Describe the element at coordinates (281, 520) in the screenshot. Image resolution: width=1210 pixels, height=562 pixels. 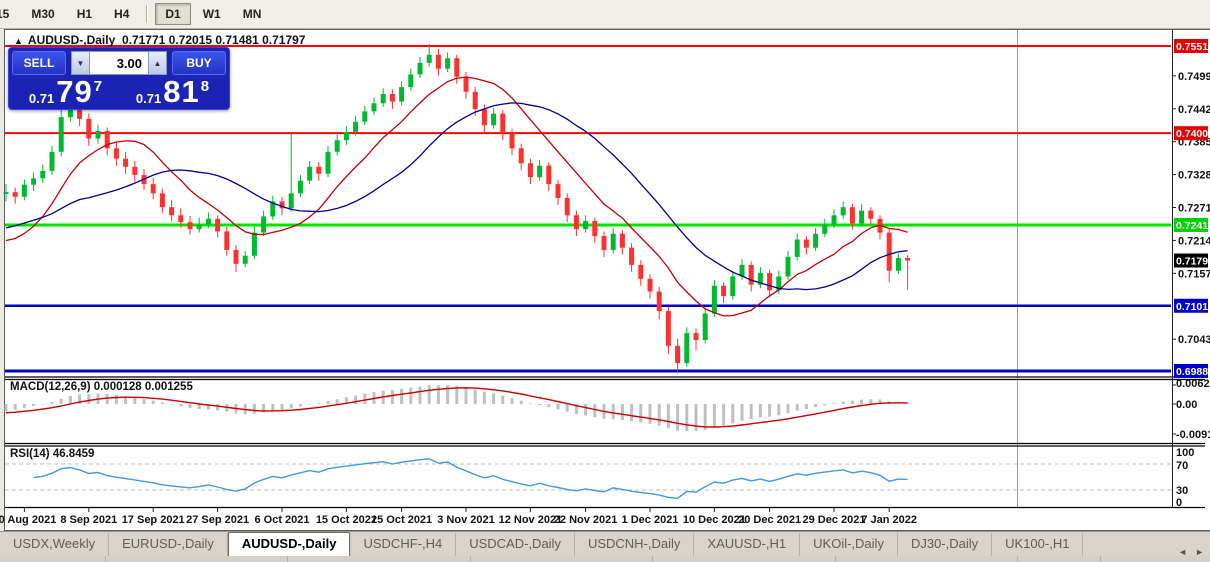
I see `date-axis-label: 6 Oct 2021` at that location.